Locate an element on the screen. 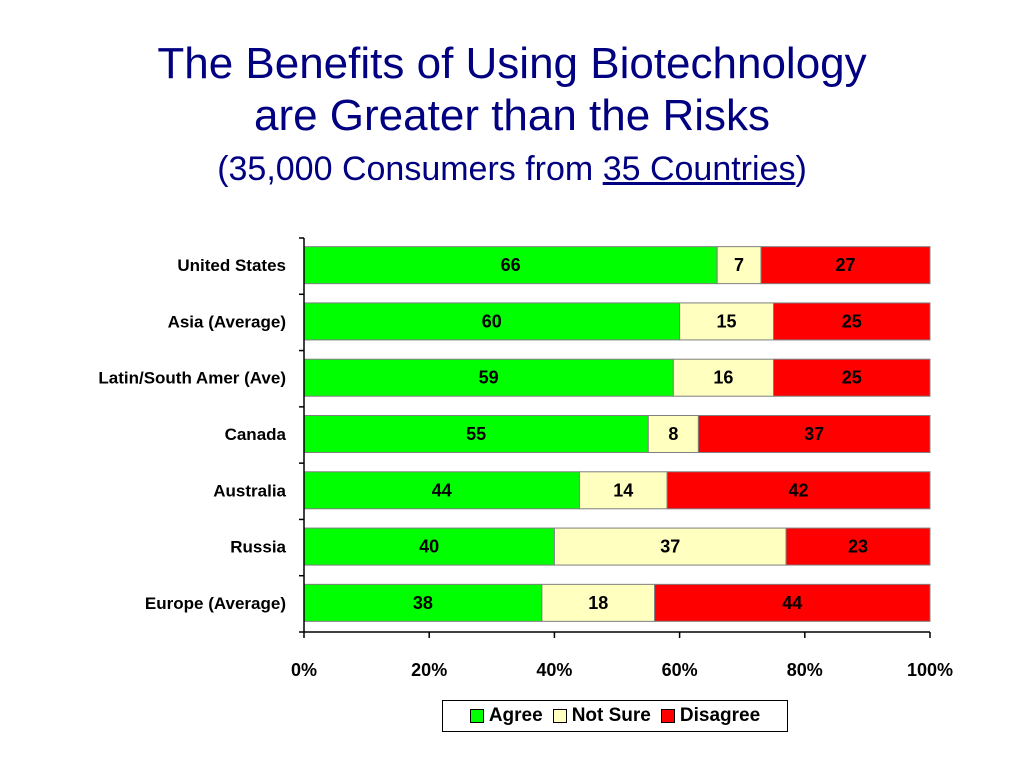  data-label: 40 is located at coordinates (429, 547).